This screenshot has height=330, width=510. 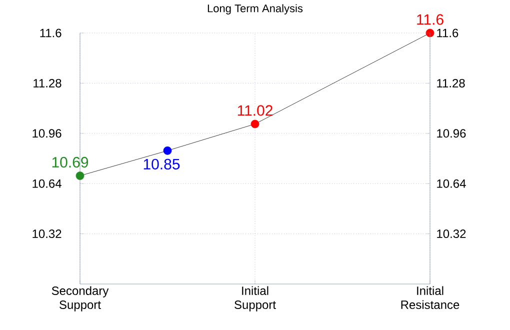 I want to click on chart-title: Long Term Analysis, so click(x=255, y=9).